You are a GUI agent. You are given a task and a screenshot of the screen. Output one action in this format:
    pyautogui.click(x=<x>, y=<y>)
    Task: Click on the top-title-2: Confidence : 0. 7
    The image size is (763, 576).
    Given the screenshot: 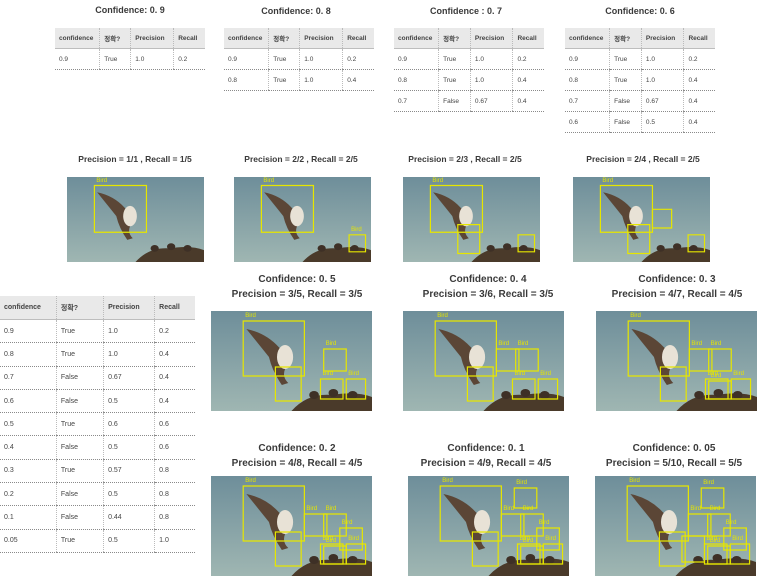 What is the action you would take?
    pyautogui.click(x=466, y=11)
    